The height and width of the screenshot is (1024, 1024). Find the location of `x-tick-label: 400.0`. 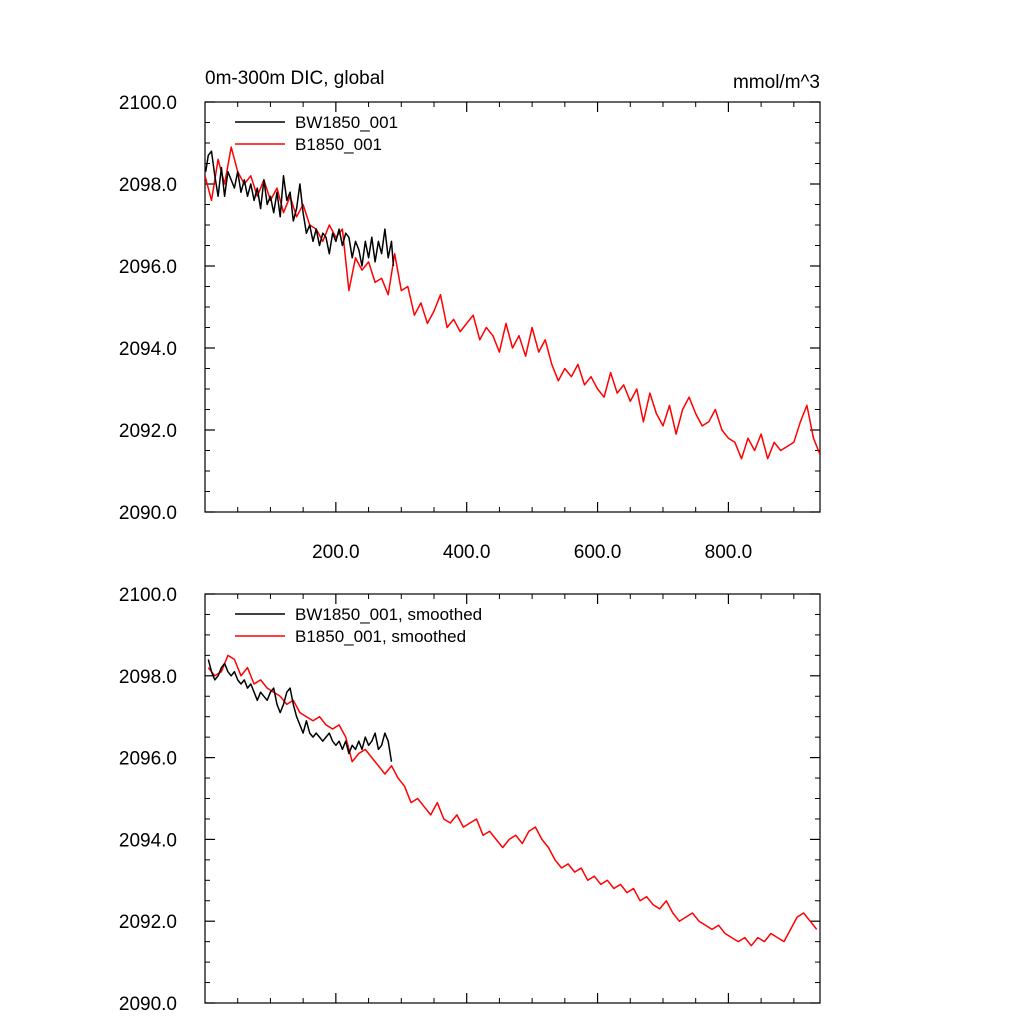

x-tick-label: 400.0 is located at coordinates (467, 552).